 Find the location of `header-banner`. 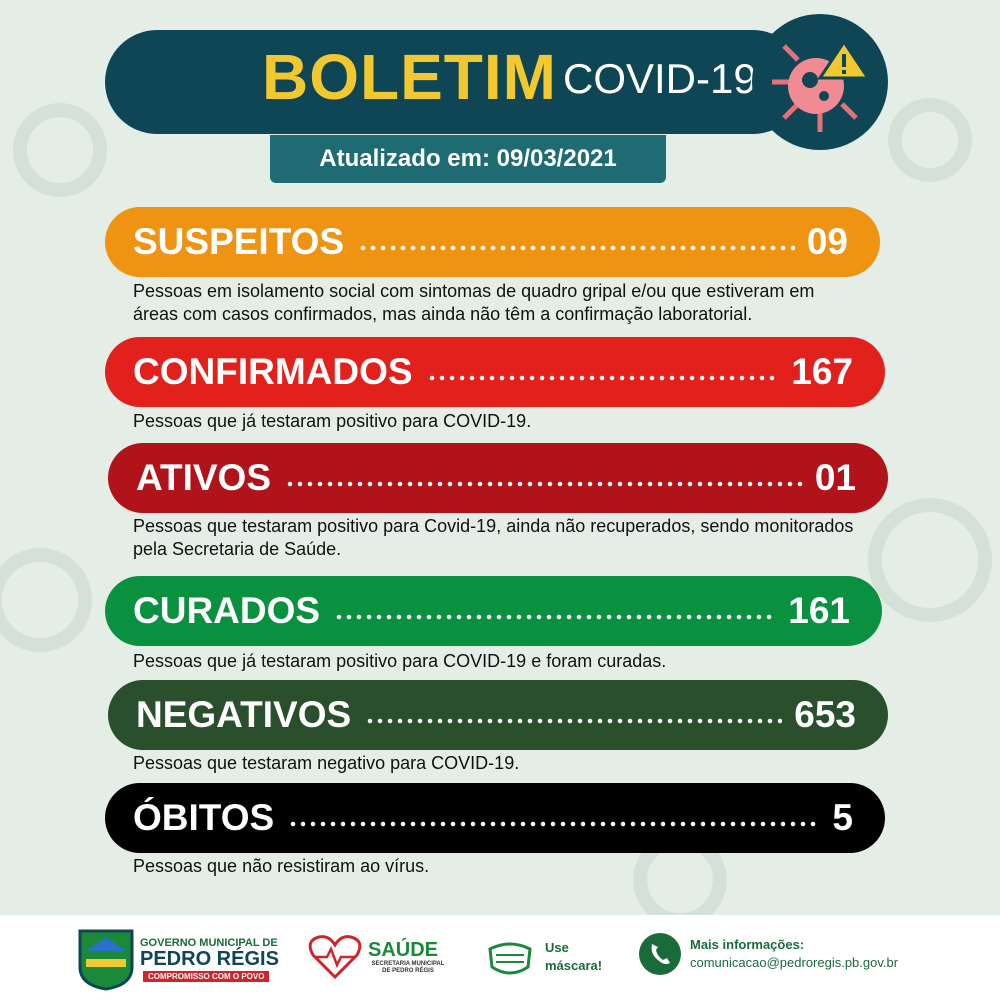

header-banner is located at coordinates (455, 82).